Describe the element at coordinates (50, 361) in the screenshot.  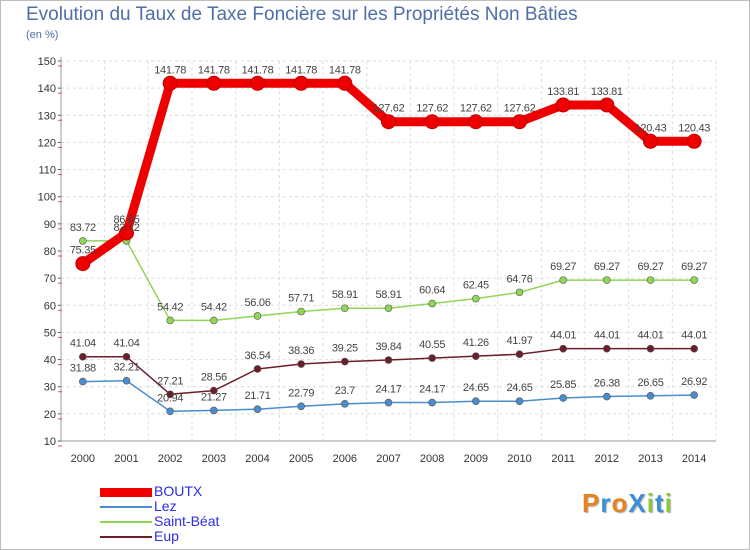
I see `y-tick-label: 40` at that location.